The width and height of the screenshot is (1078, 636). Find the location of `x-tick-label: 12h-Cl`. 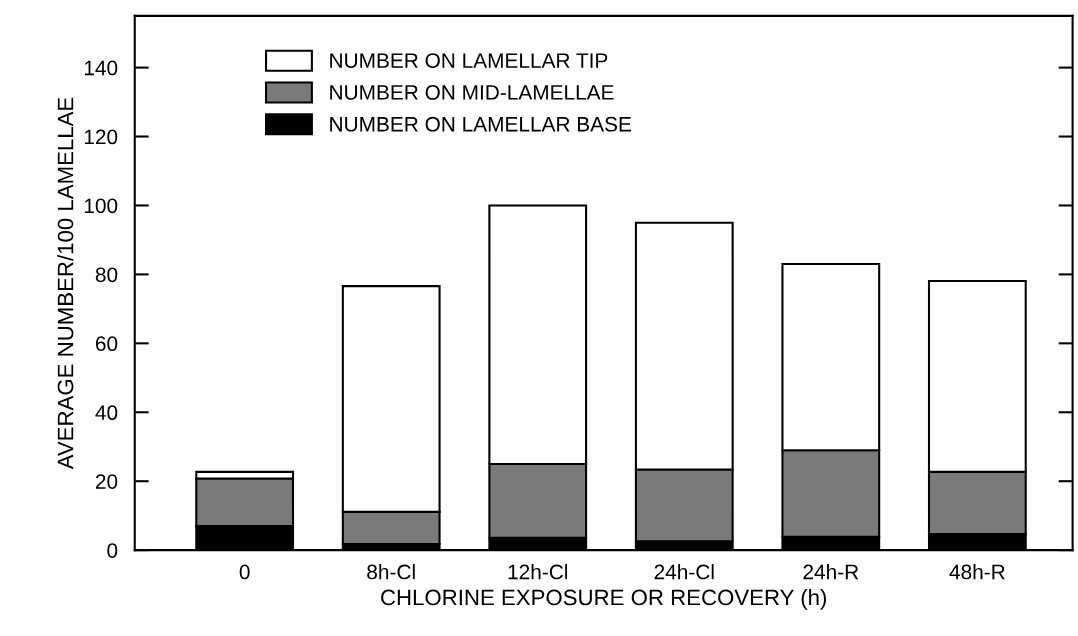

x-tick-label: 12h-Cl is located at coordinates (538, 572).